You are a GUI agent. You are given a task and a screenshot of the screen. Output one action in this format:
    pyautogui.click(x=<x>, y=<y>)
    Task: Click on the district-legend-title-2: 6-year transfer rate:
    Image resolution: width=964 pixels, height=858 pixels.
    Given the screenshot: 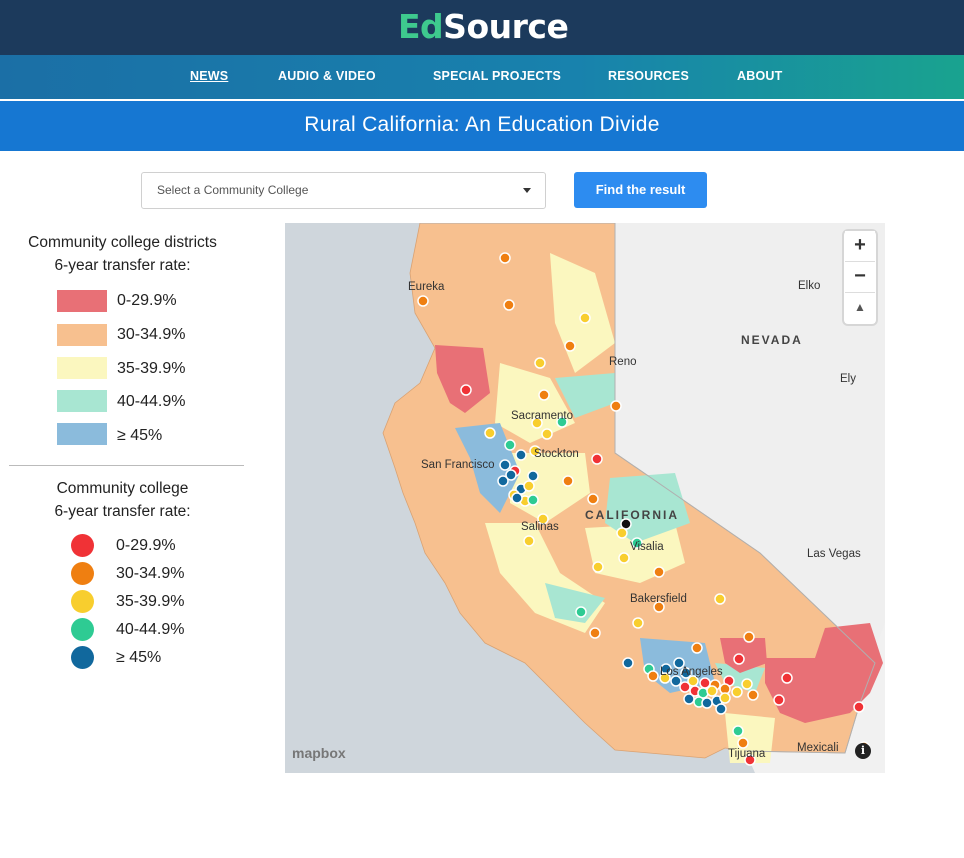 What is the action you would take?
    pyautogui.click(x=122, y=265)
    